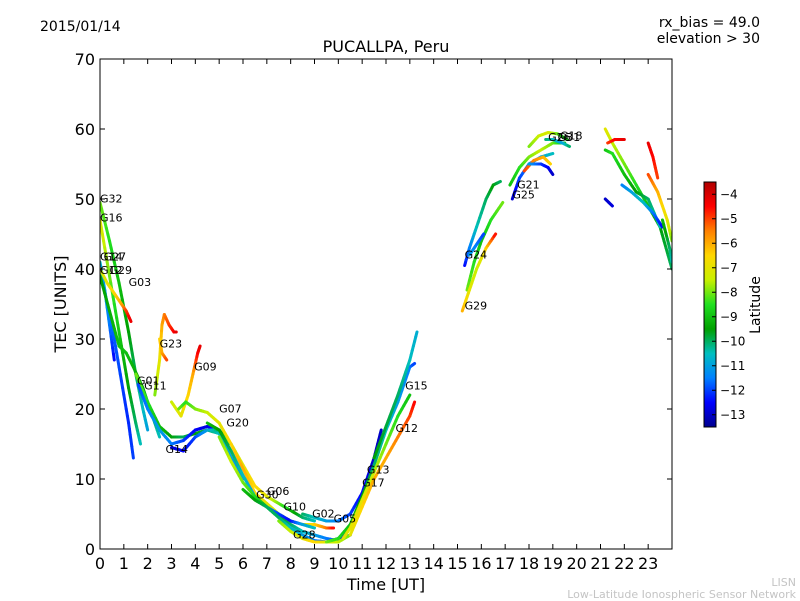 This screenshot has height=601, width=800. Describe the element at coordinates (124, 563) in the screenshot. I see `x-tick-label: 1` at that location.